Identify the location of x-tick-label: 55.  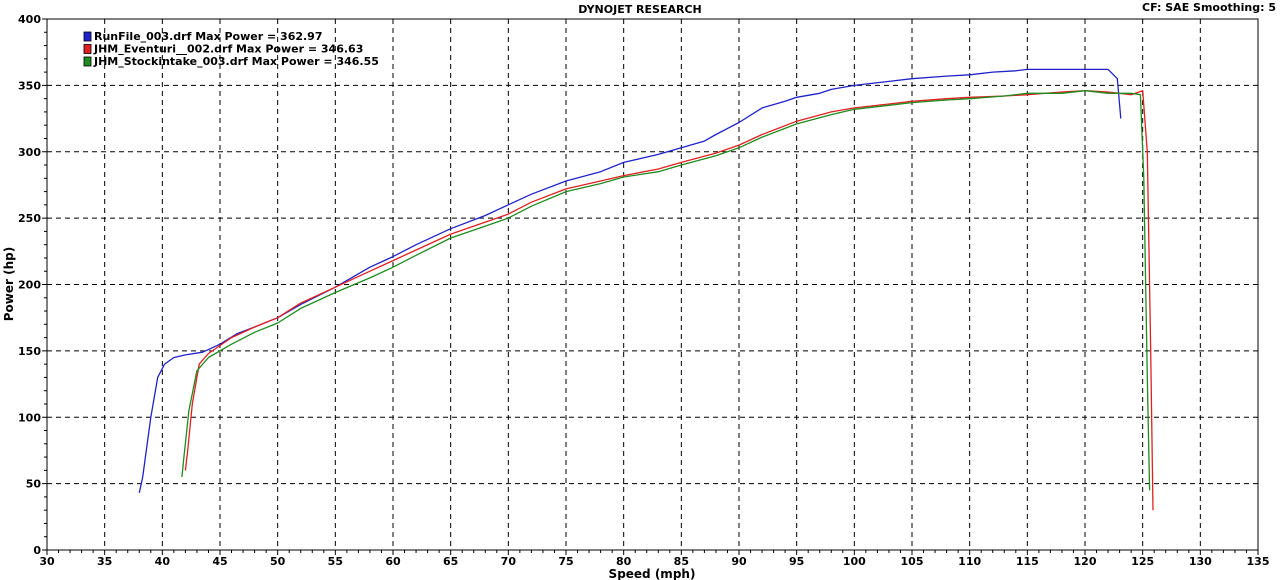
(335, 561).